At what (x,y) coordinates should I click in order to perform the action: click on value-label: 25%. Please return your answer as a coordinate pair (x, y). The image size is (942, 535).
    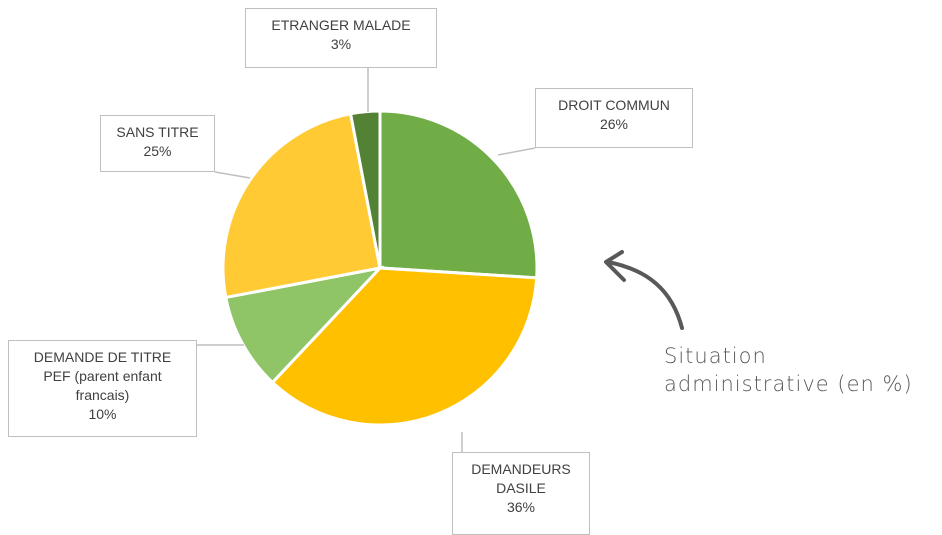
    Looking at the image, I should click on (157, 151).